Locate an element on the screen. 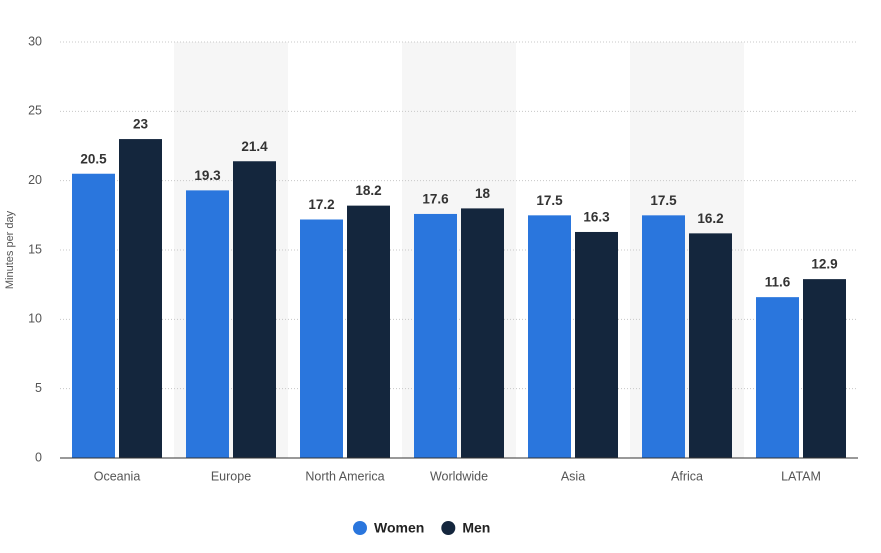  x-tick-label: Africa is located at coordinates (687, 476).